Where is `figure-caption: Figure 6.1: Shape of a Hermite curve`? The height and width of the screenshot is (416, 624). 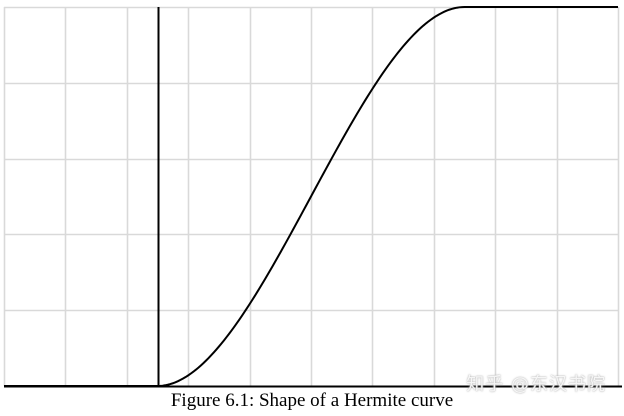
figure-caption: Figure 6.1: Shape of a Hermite curve is located at coordinates (312, 400).